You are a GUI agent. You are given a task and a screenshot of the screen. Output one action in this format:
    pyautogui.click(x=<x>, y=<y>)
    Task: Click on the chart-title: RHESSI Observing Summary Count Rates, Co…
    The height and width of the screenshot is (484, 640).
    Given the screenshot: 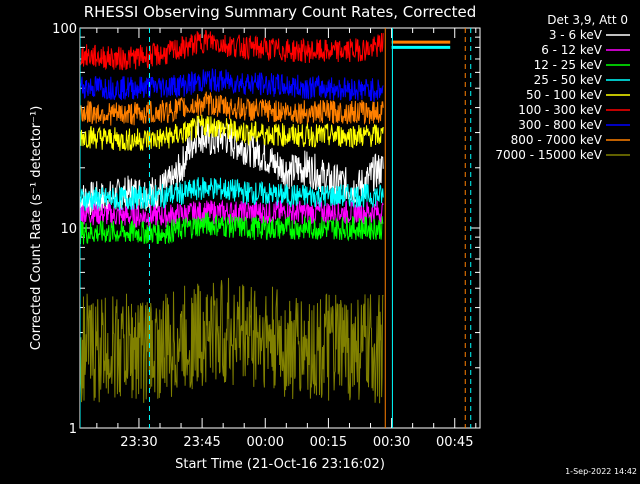 What is the action you would take?
    pyautogui.click(x=280, y=12)
    